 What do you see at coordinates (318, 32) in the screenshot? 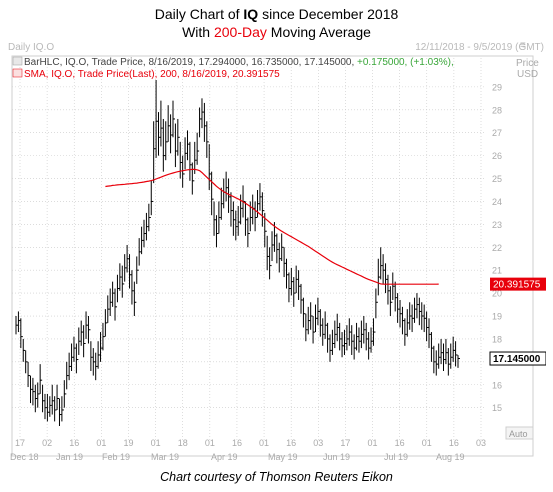
I see `chart-subtitle-suffix: Moving Average` at bounding box center [318, 32].